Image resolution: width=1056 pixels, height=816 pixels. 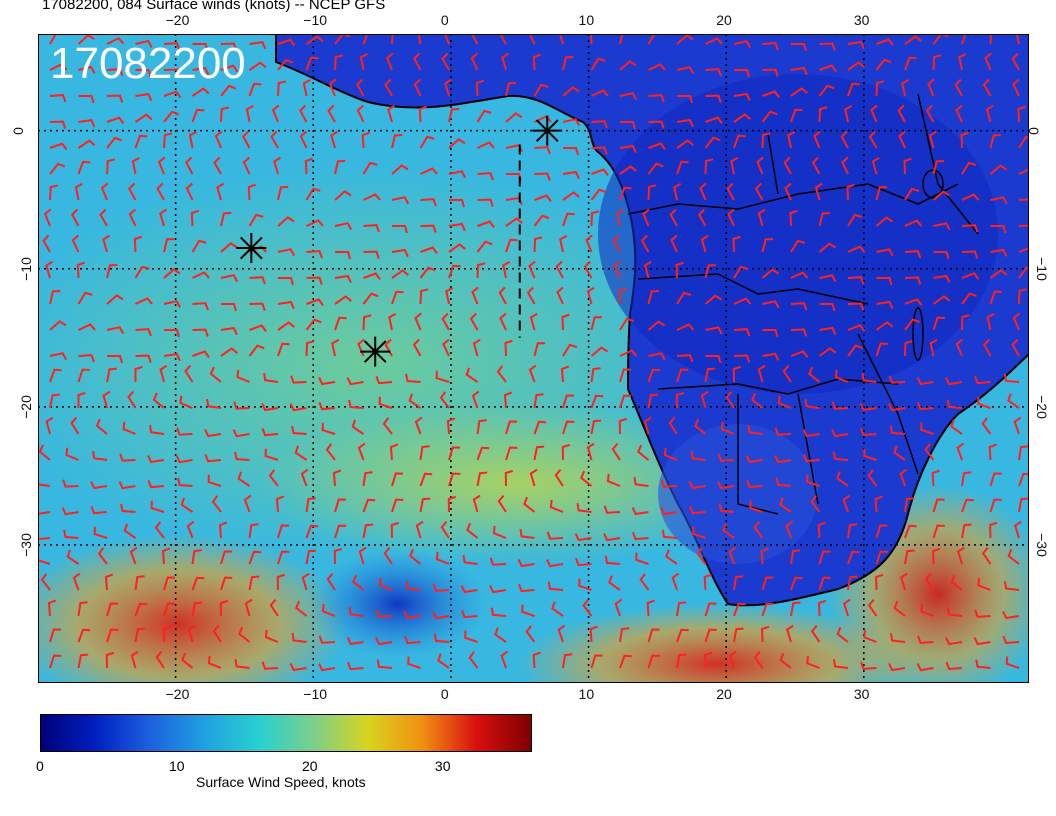 I want to click on lon-tick-label-bottom: −10, so click(x=315, y=694).